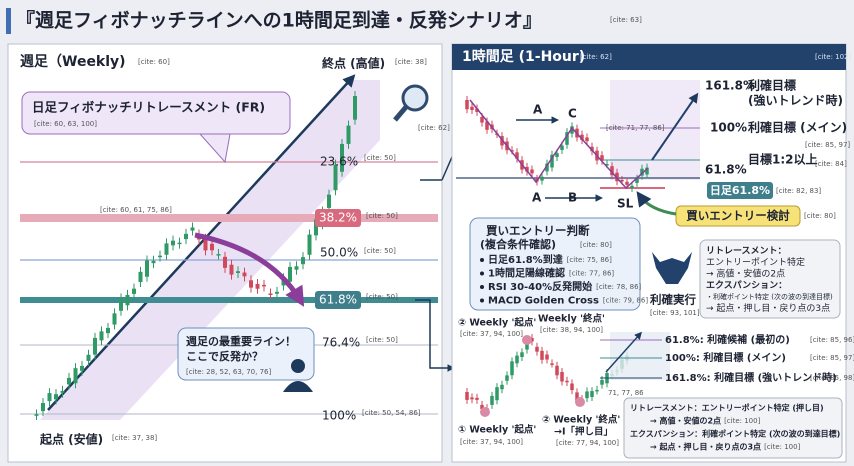 This screenshot has width=854, height=466. What do you see at coordinates (540, 286) in the screenshot?
I see `entry-item: RSI 30-40%反発開始` at bounding box center [540, 286].